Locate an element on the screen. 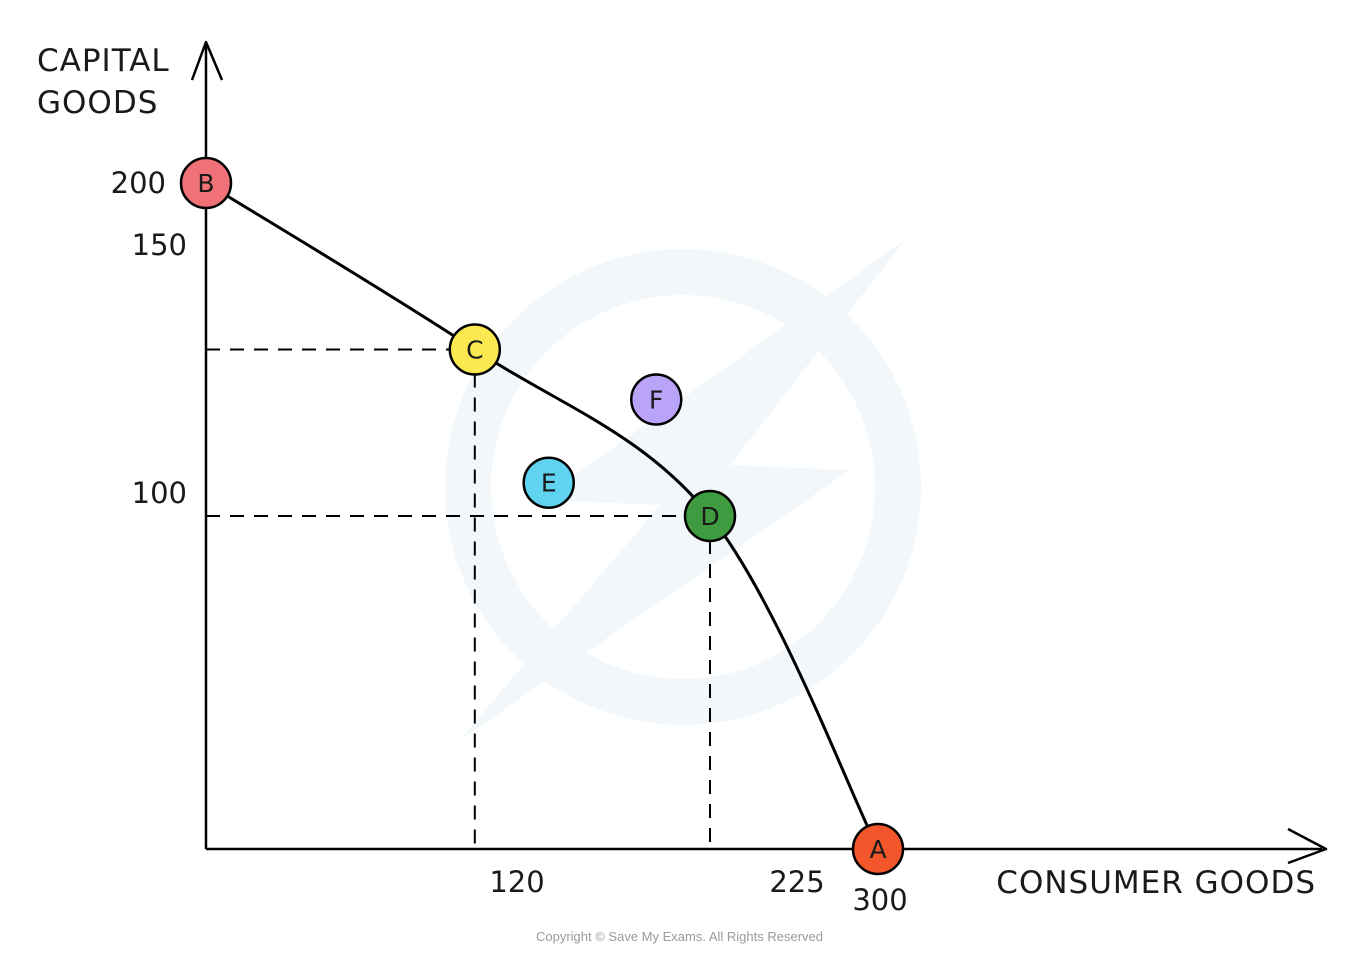 The image size is (1359, 960). x-tick-label: 225 is located at coordinates (796, 882).